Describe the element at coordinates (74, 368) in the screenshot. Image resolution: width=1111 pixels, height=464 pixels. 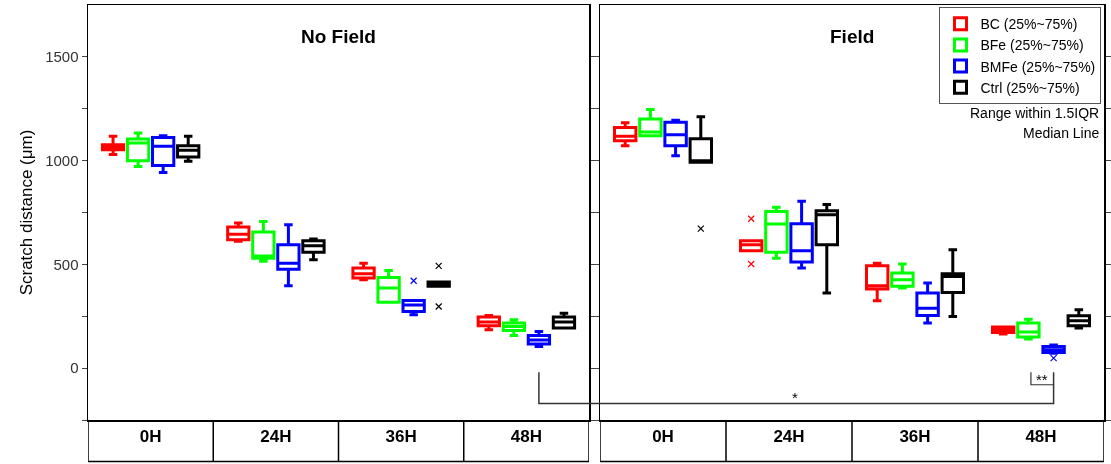
I see `y-tick-label: 0` at that location.